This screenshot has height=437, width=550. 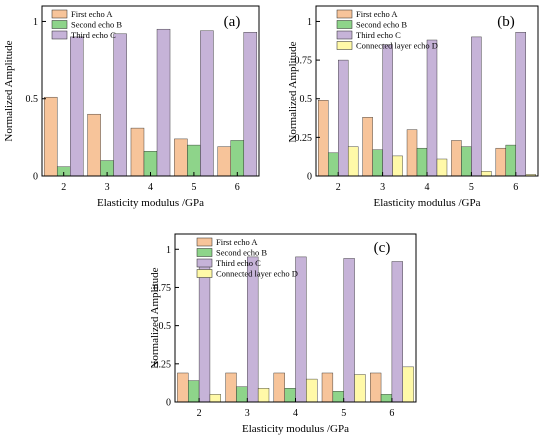 What do you see at coordinates (232, 22) in the screenshot?
I see `panel-label: (a)` at bounding box center [232, 22].